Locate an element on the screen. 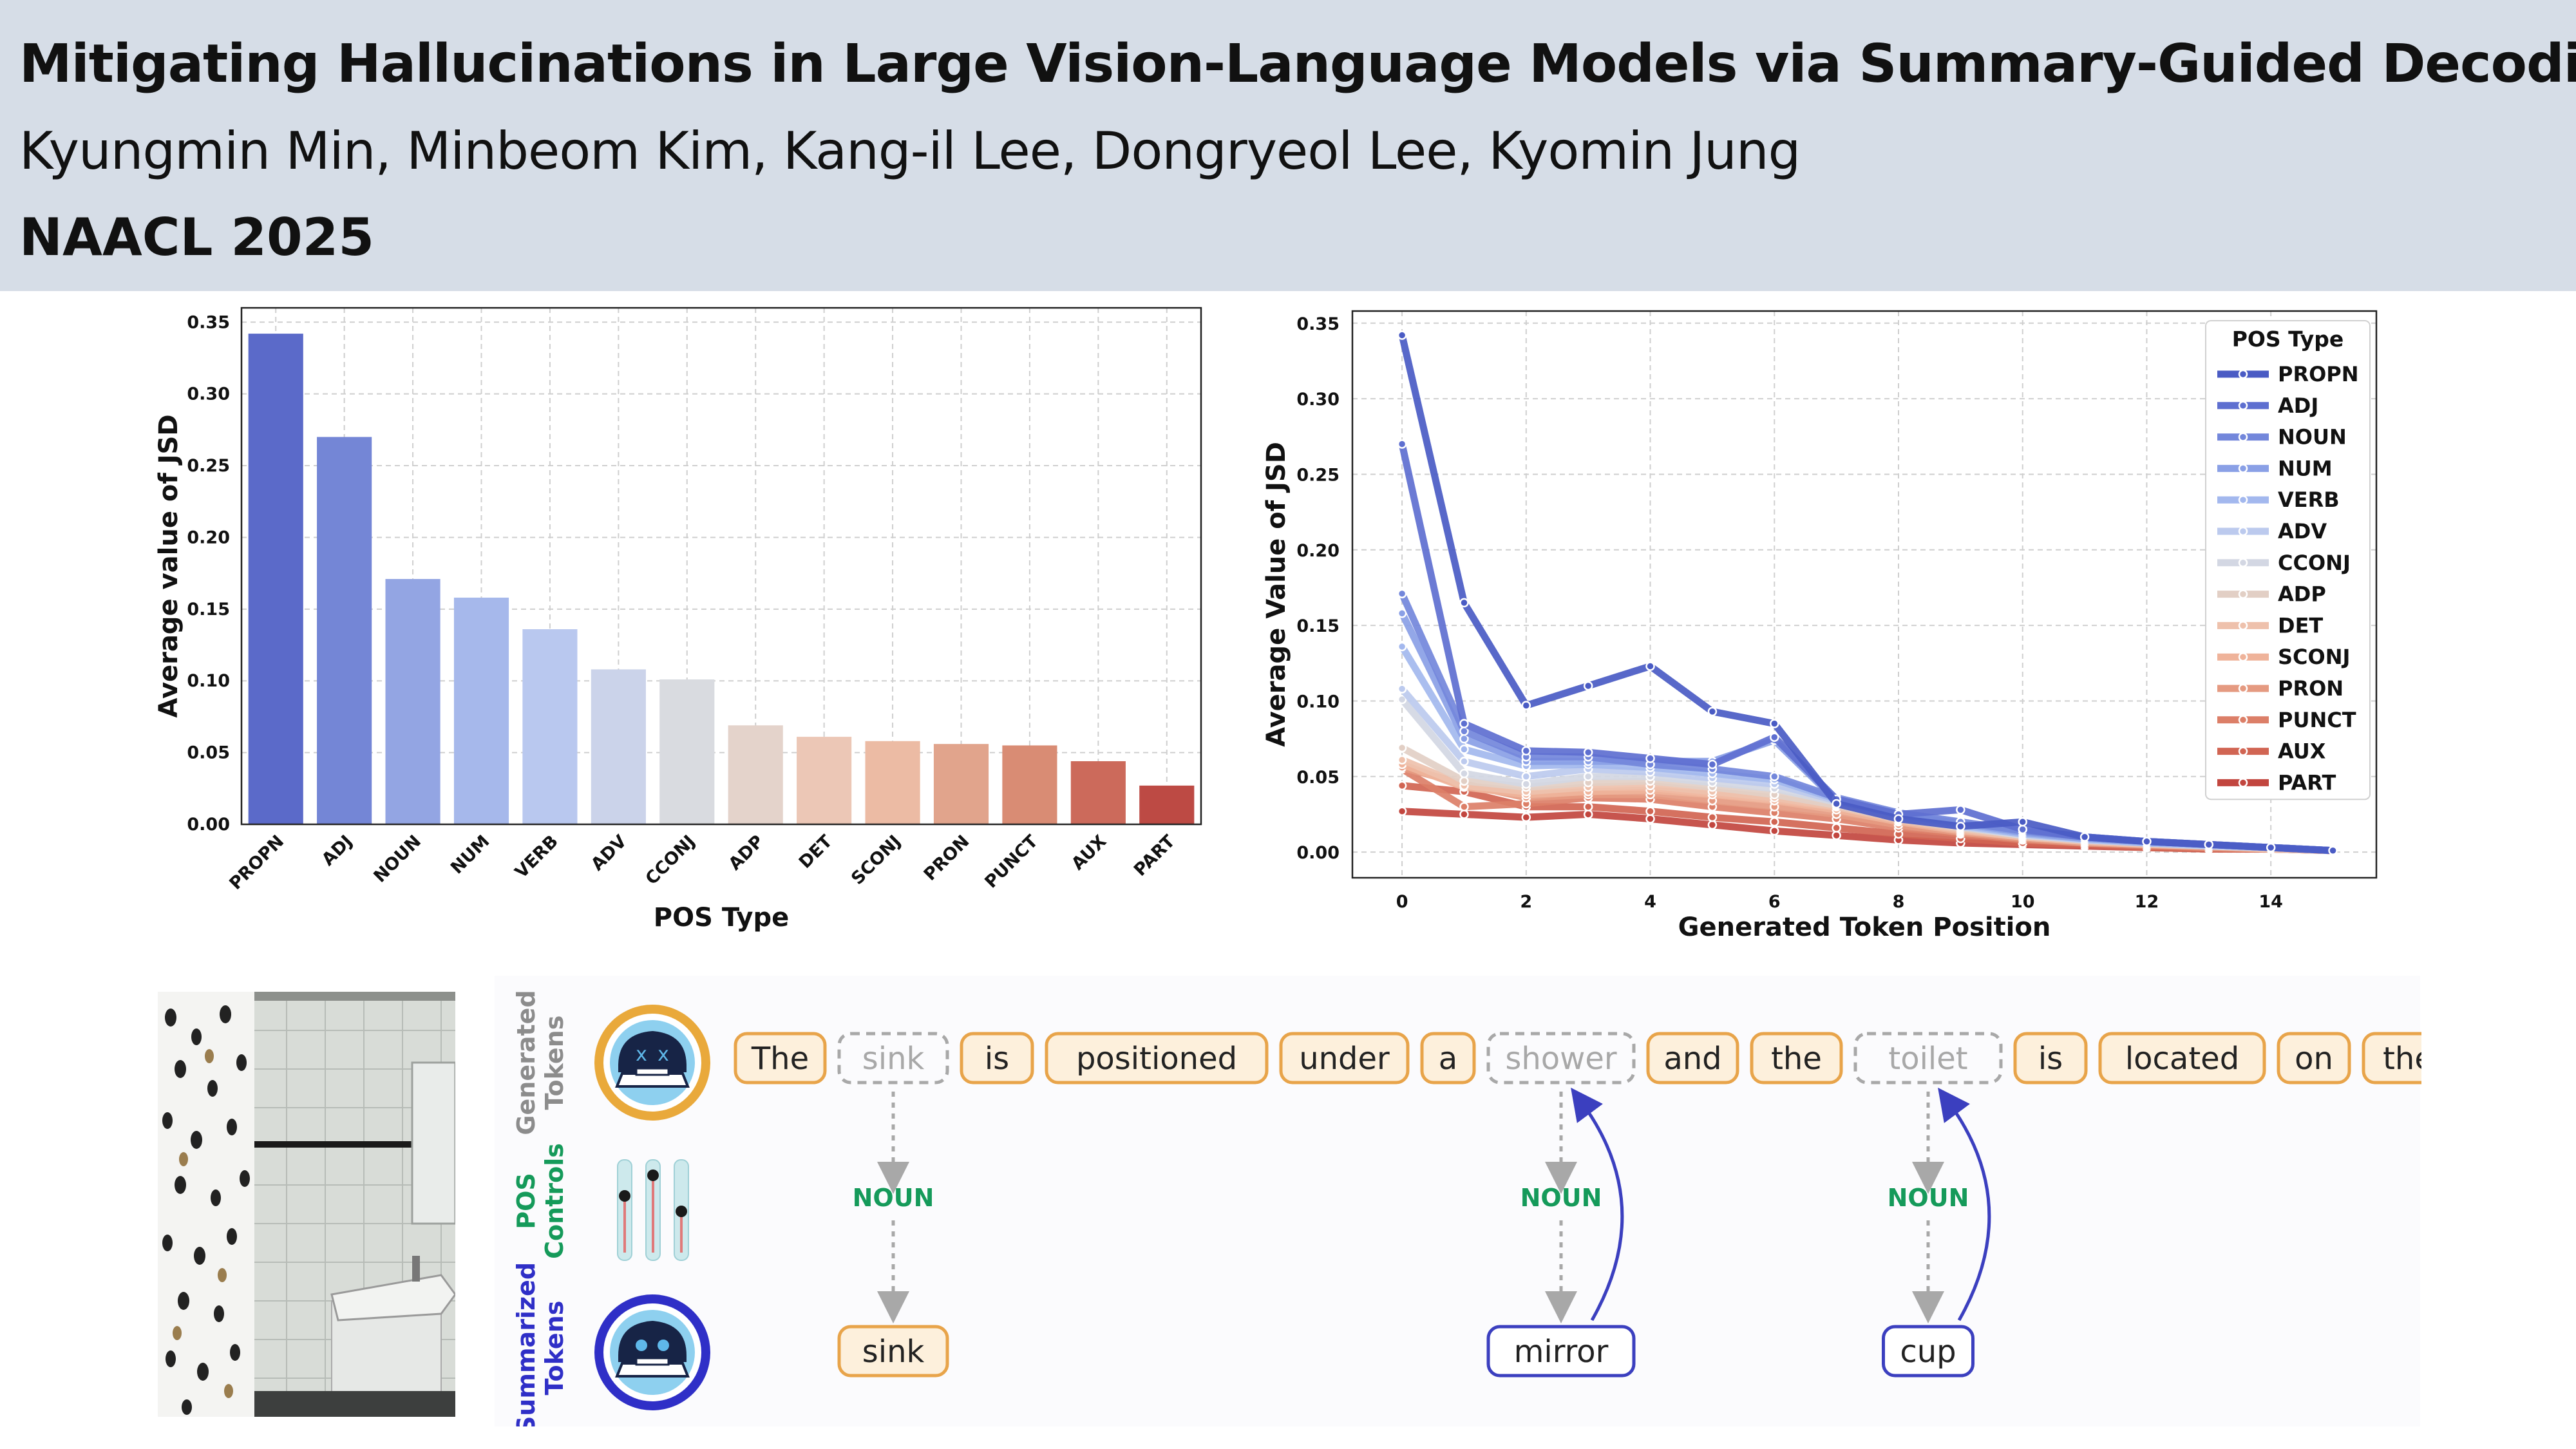  legend-marker-propn is located at coordinates (2243, 374).